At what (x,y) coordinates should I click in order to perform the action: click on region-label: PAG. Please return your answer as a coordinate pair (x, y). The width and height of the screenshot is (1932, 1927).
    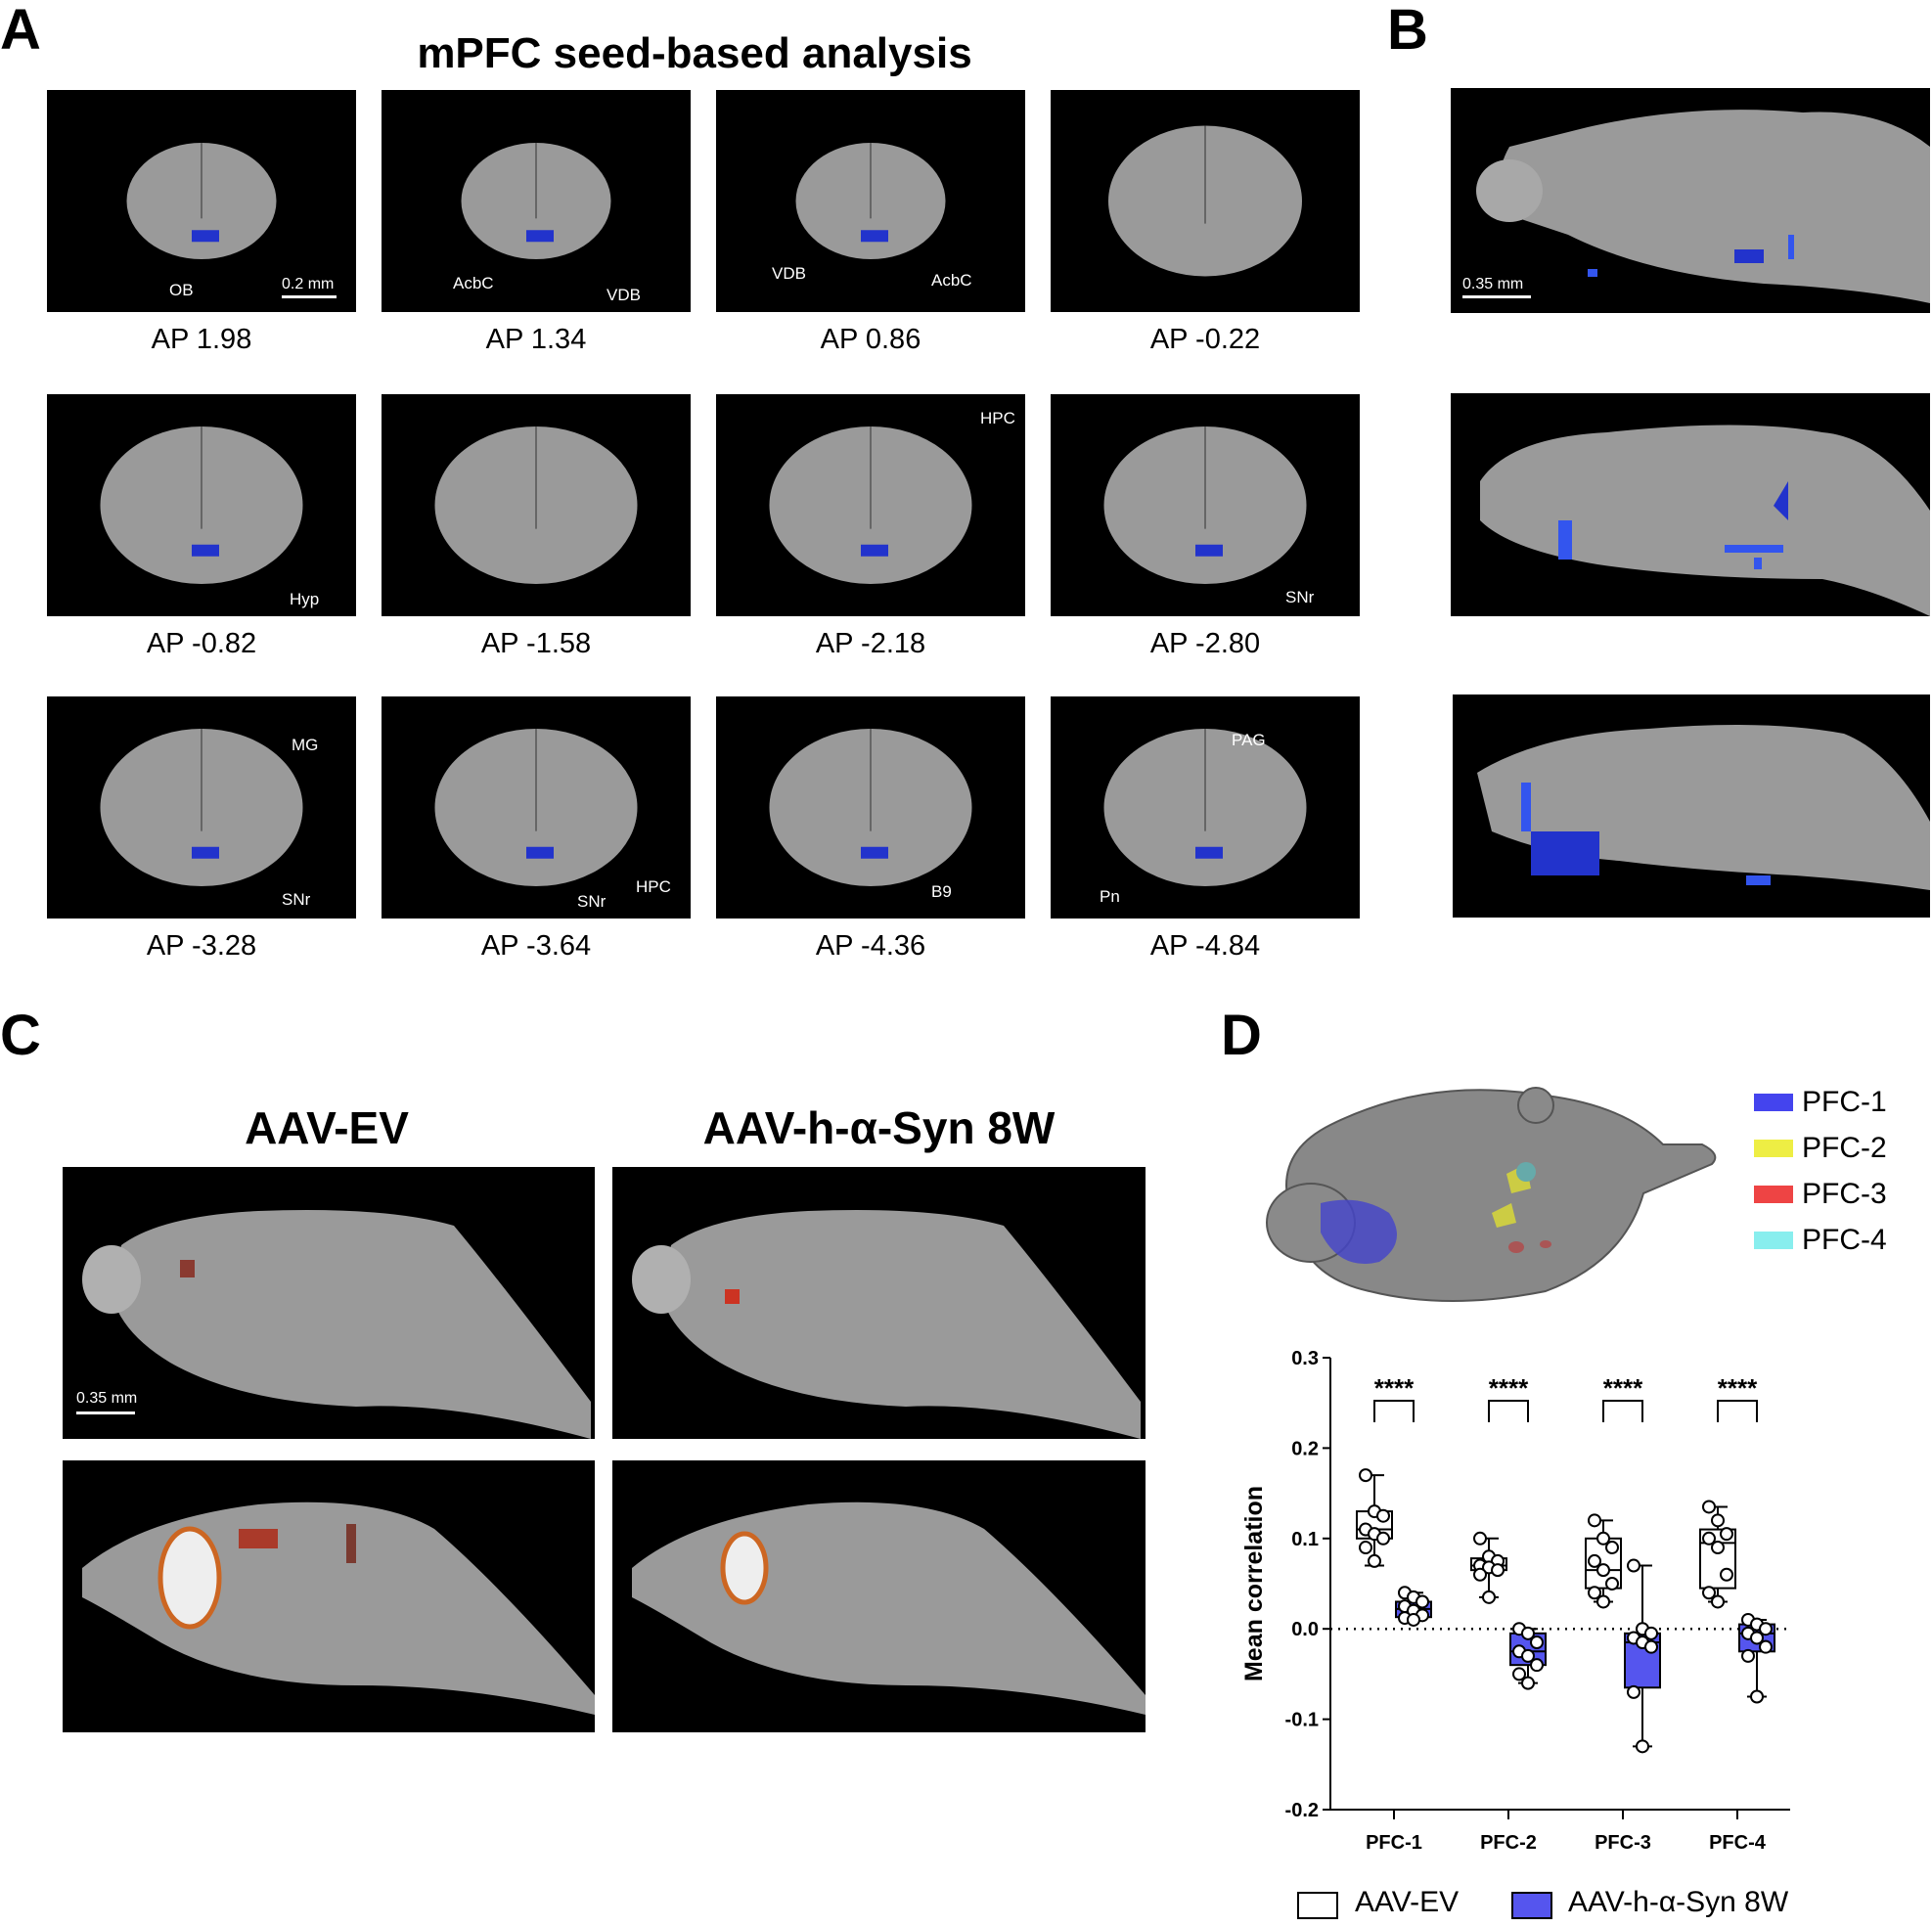
    Looking at the image, I should click on (1249, 740).